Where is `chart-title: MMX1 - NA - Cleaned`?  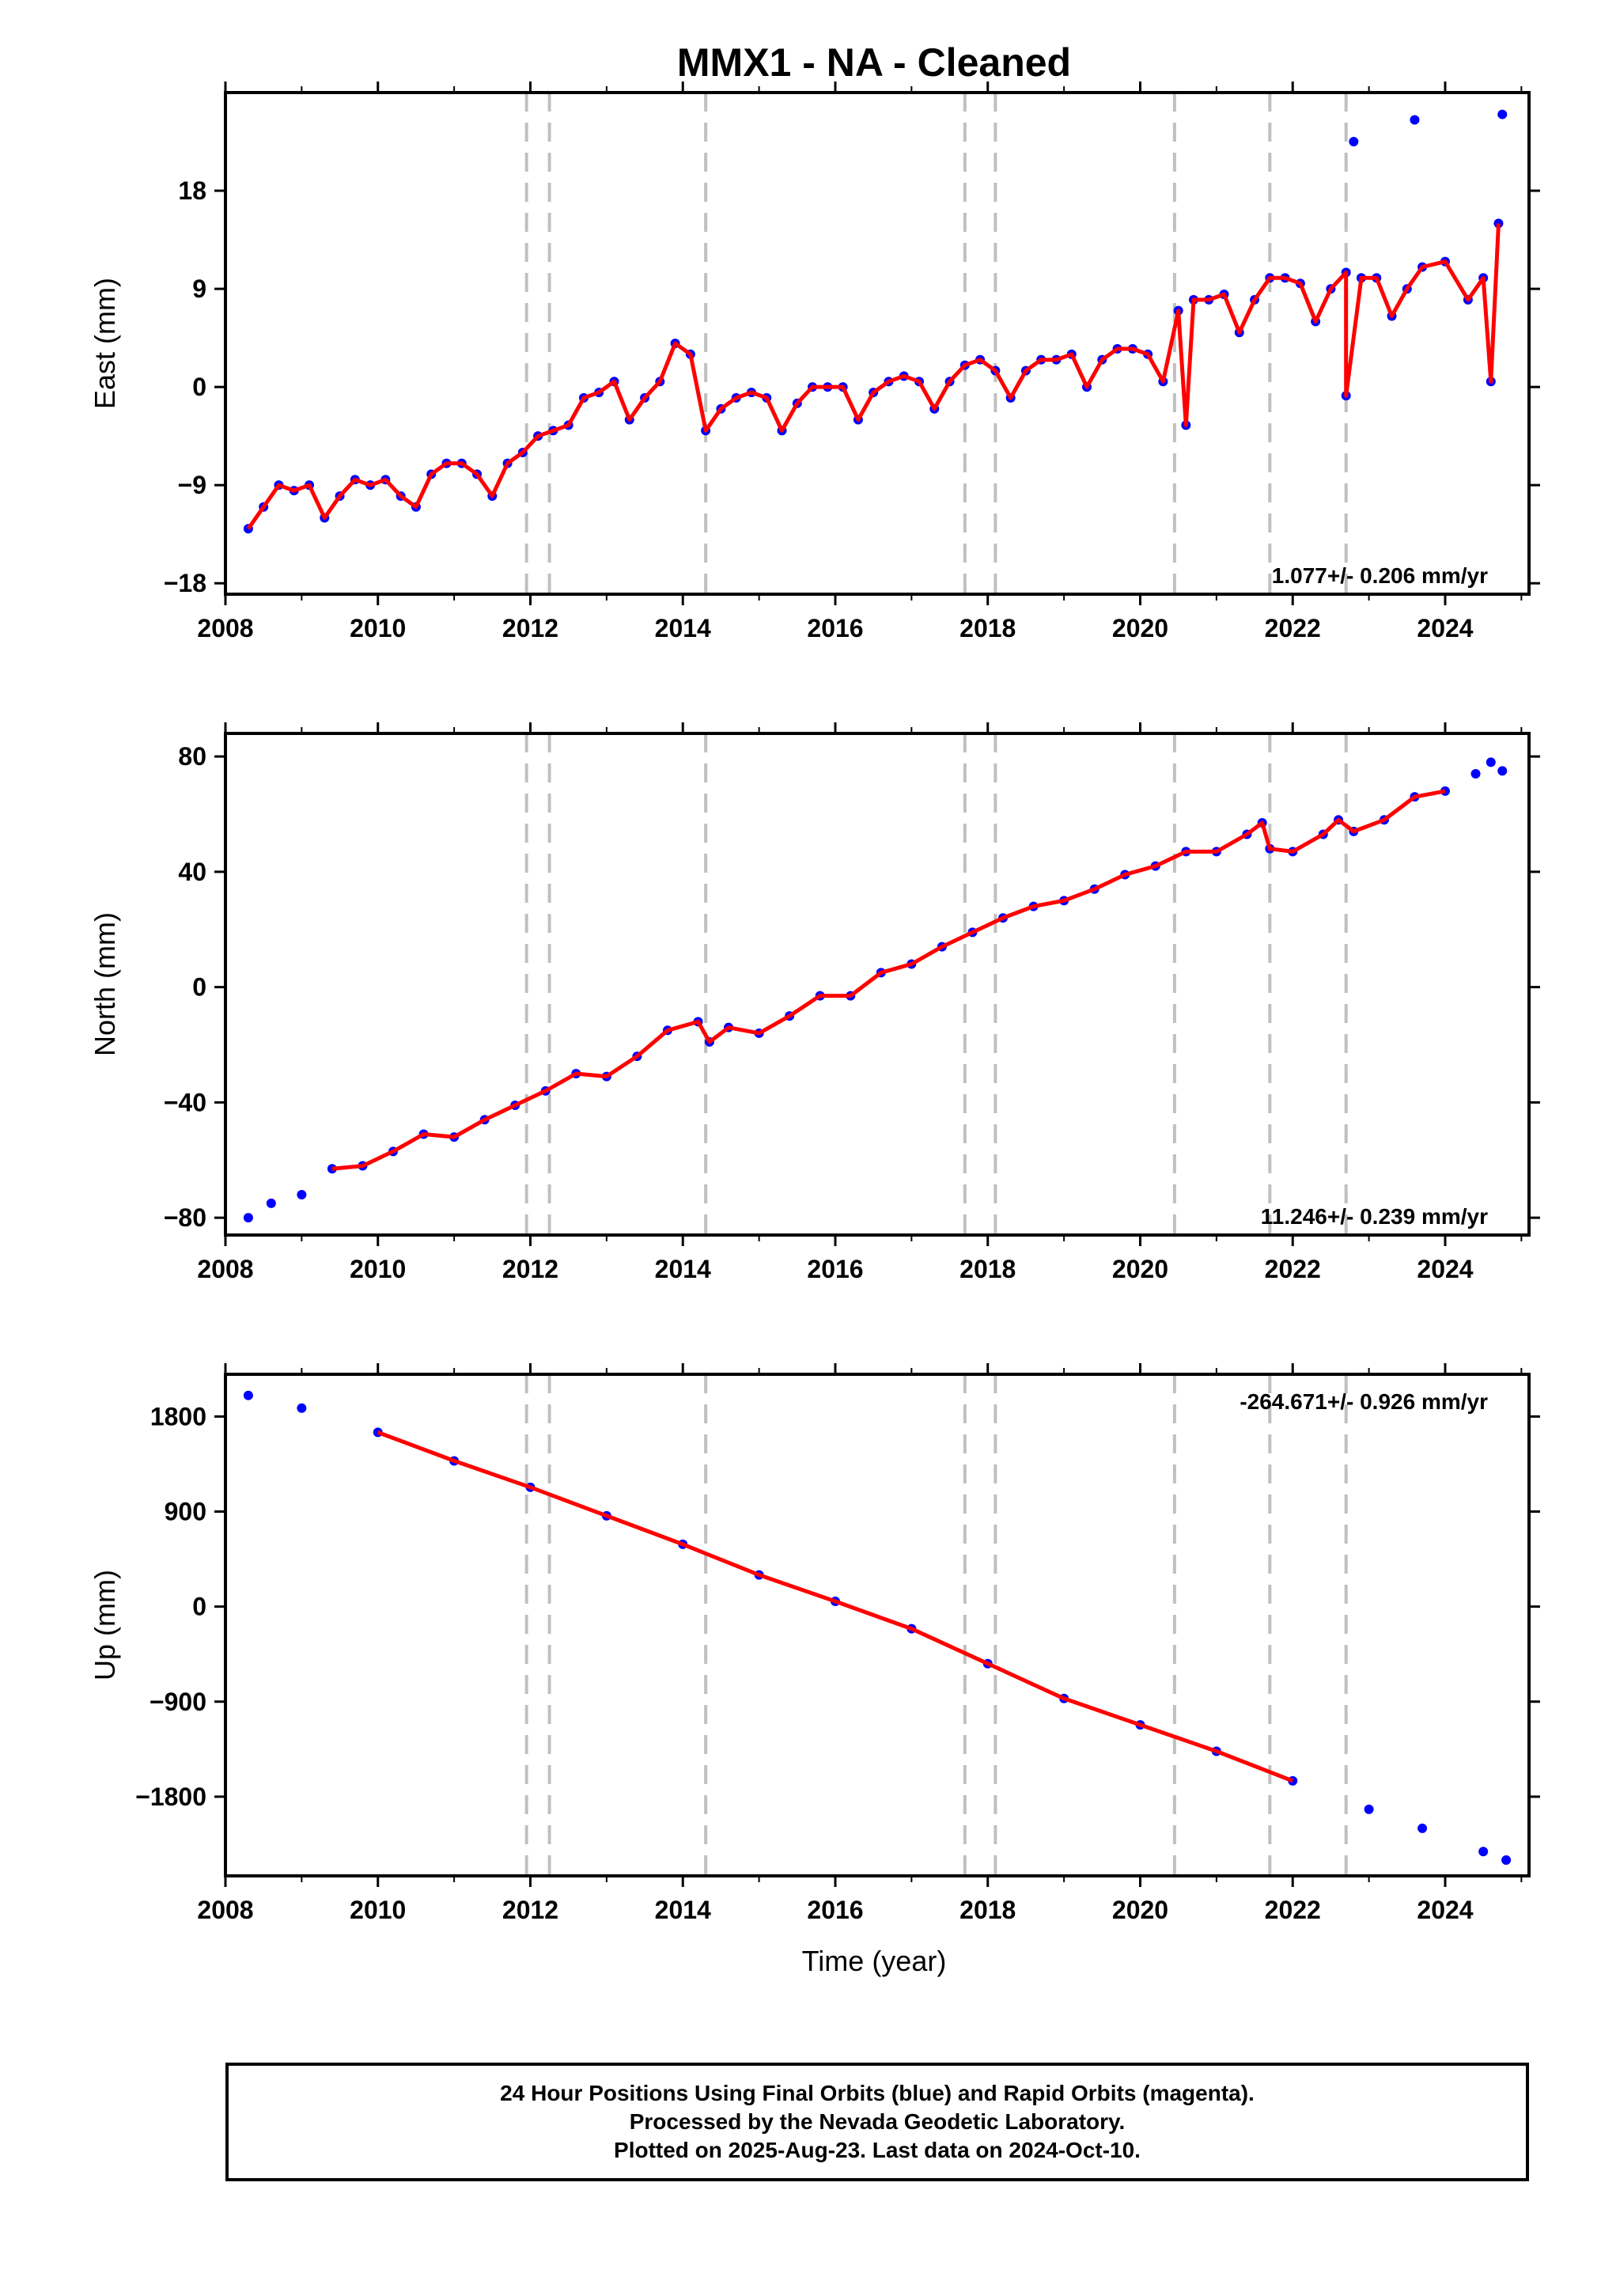
chart-title: MMX1 - NA - Cleaned is located at coordinates (874, 63).